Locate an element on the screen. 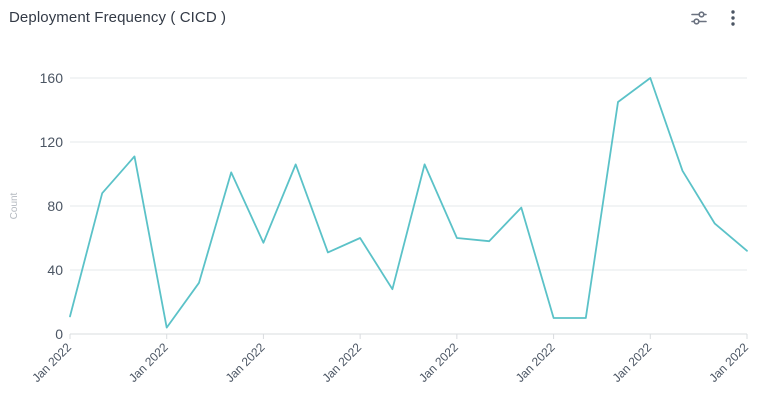 This screenshot has width=769, height=414. y-axis-label: Count is located at coordinates (14, 205).